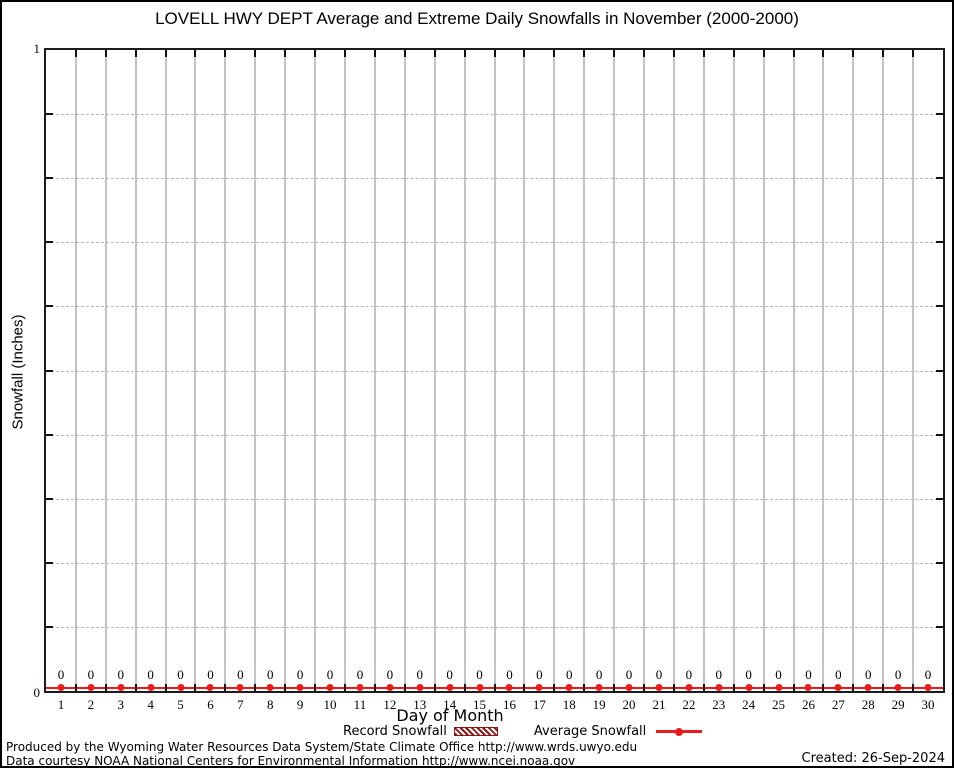  Describe the element at coordinates (590, 731) in the screenshot. I see `legend-average-label: Average Snowfall` at that location.